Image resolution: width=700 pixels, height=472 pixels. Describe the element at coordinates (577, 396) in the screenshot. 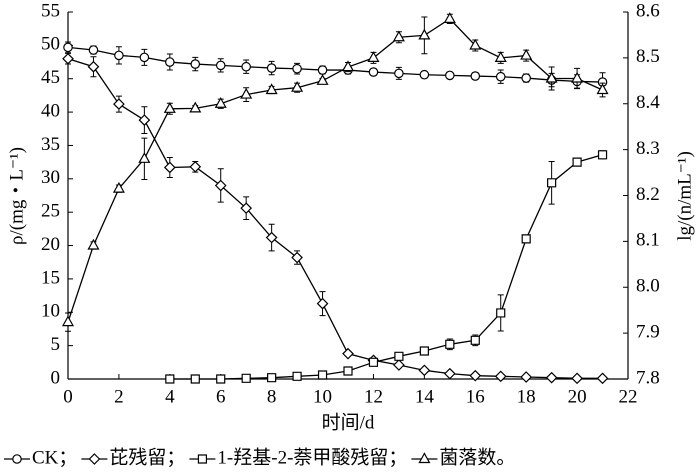

I see `x-tick-label: 20` at that location.